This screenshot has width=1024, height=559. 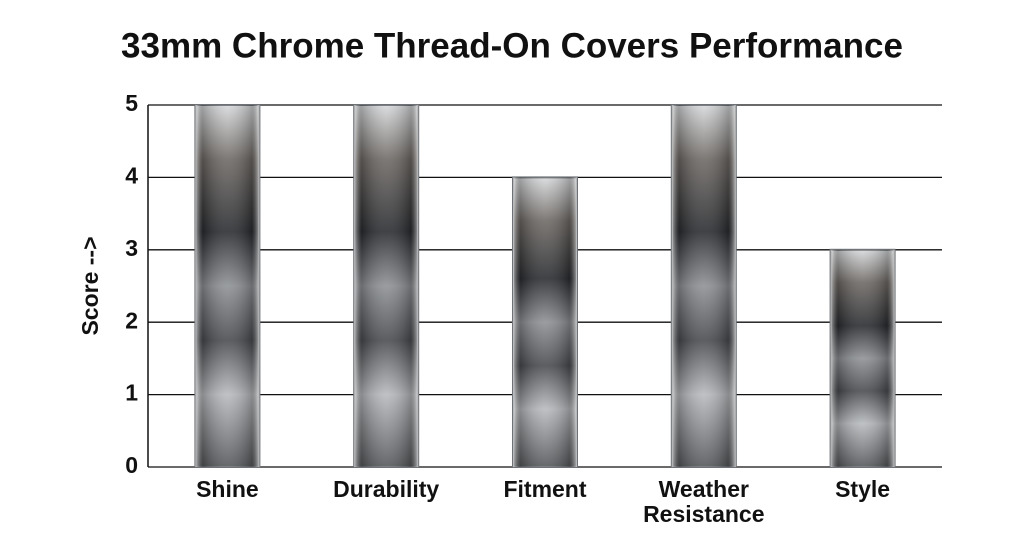 I want to click on y-tick-label: 4, so click(x=131, y=175).